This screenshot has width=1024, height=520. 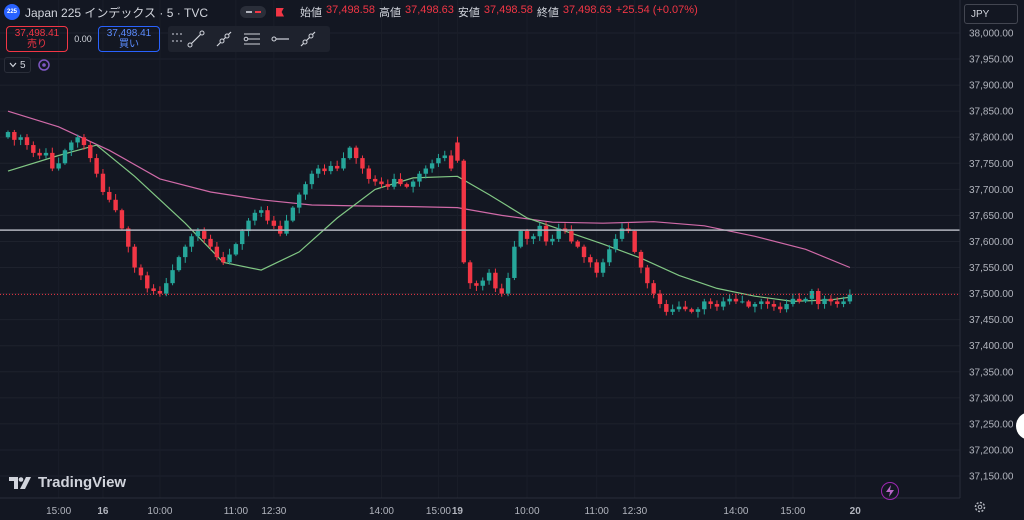 I want to click on currency-selector: JPY, so click(x=991, y=14).